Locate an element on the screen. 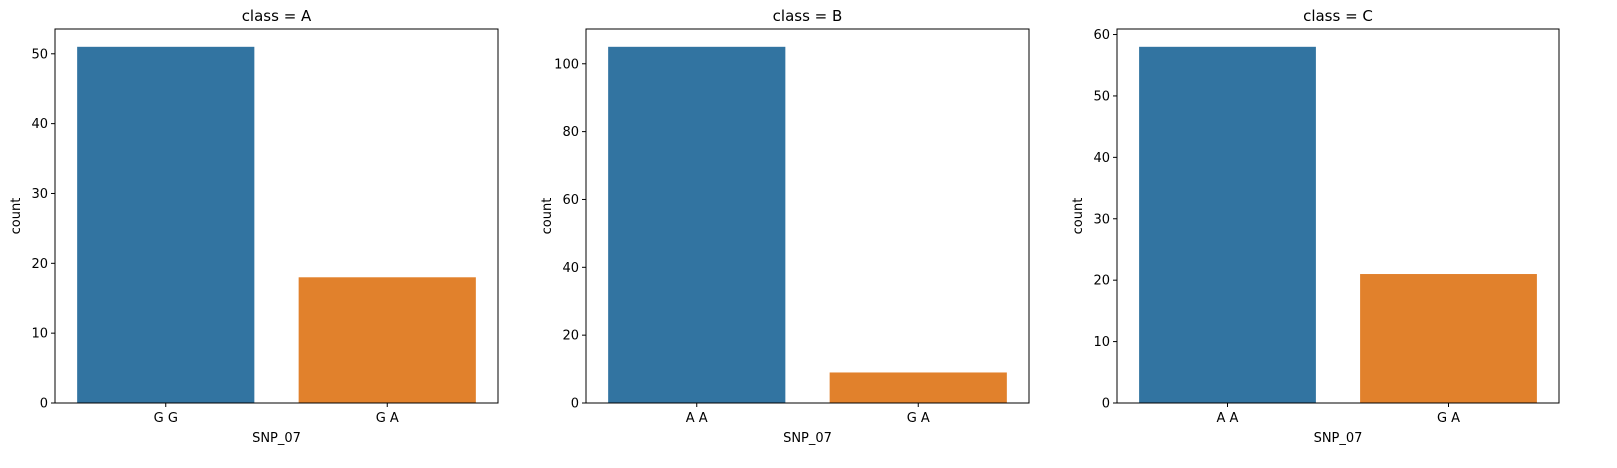  x-tick-label: G G is located at coordinates (166, 418).